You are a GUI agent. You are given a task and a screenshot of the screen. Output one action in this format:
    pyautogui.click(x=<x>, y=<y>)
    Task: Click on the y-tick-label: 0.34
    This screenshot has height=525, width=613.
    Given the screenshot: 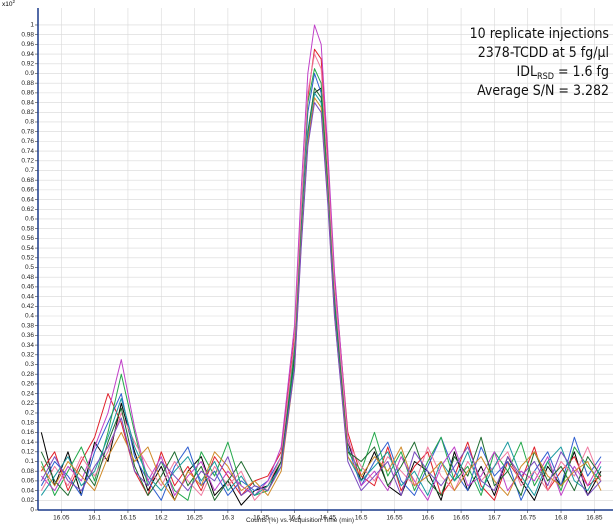 What is the action you would take?
    pyautogui.click(x=27, y=345)
    